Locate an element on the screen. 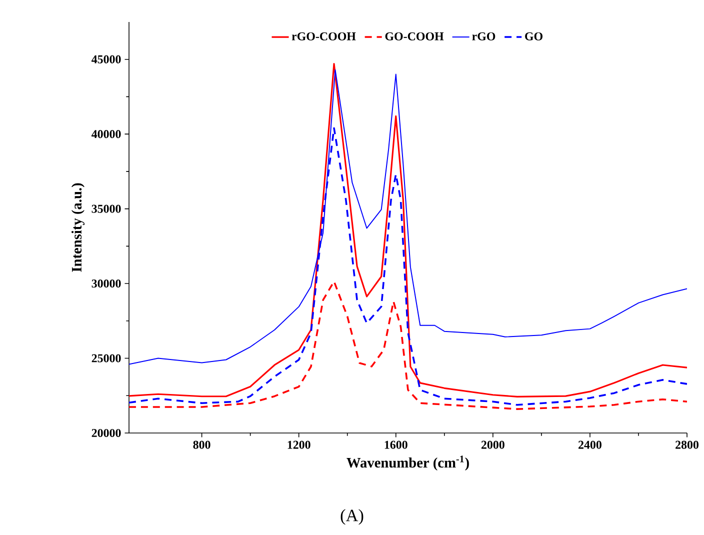  y-tick-label: 40000 is located at coordinates (106, 134).